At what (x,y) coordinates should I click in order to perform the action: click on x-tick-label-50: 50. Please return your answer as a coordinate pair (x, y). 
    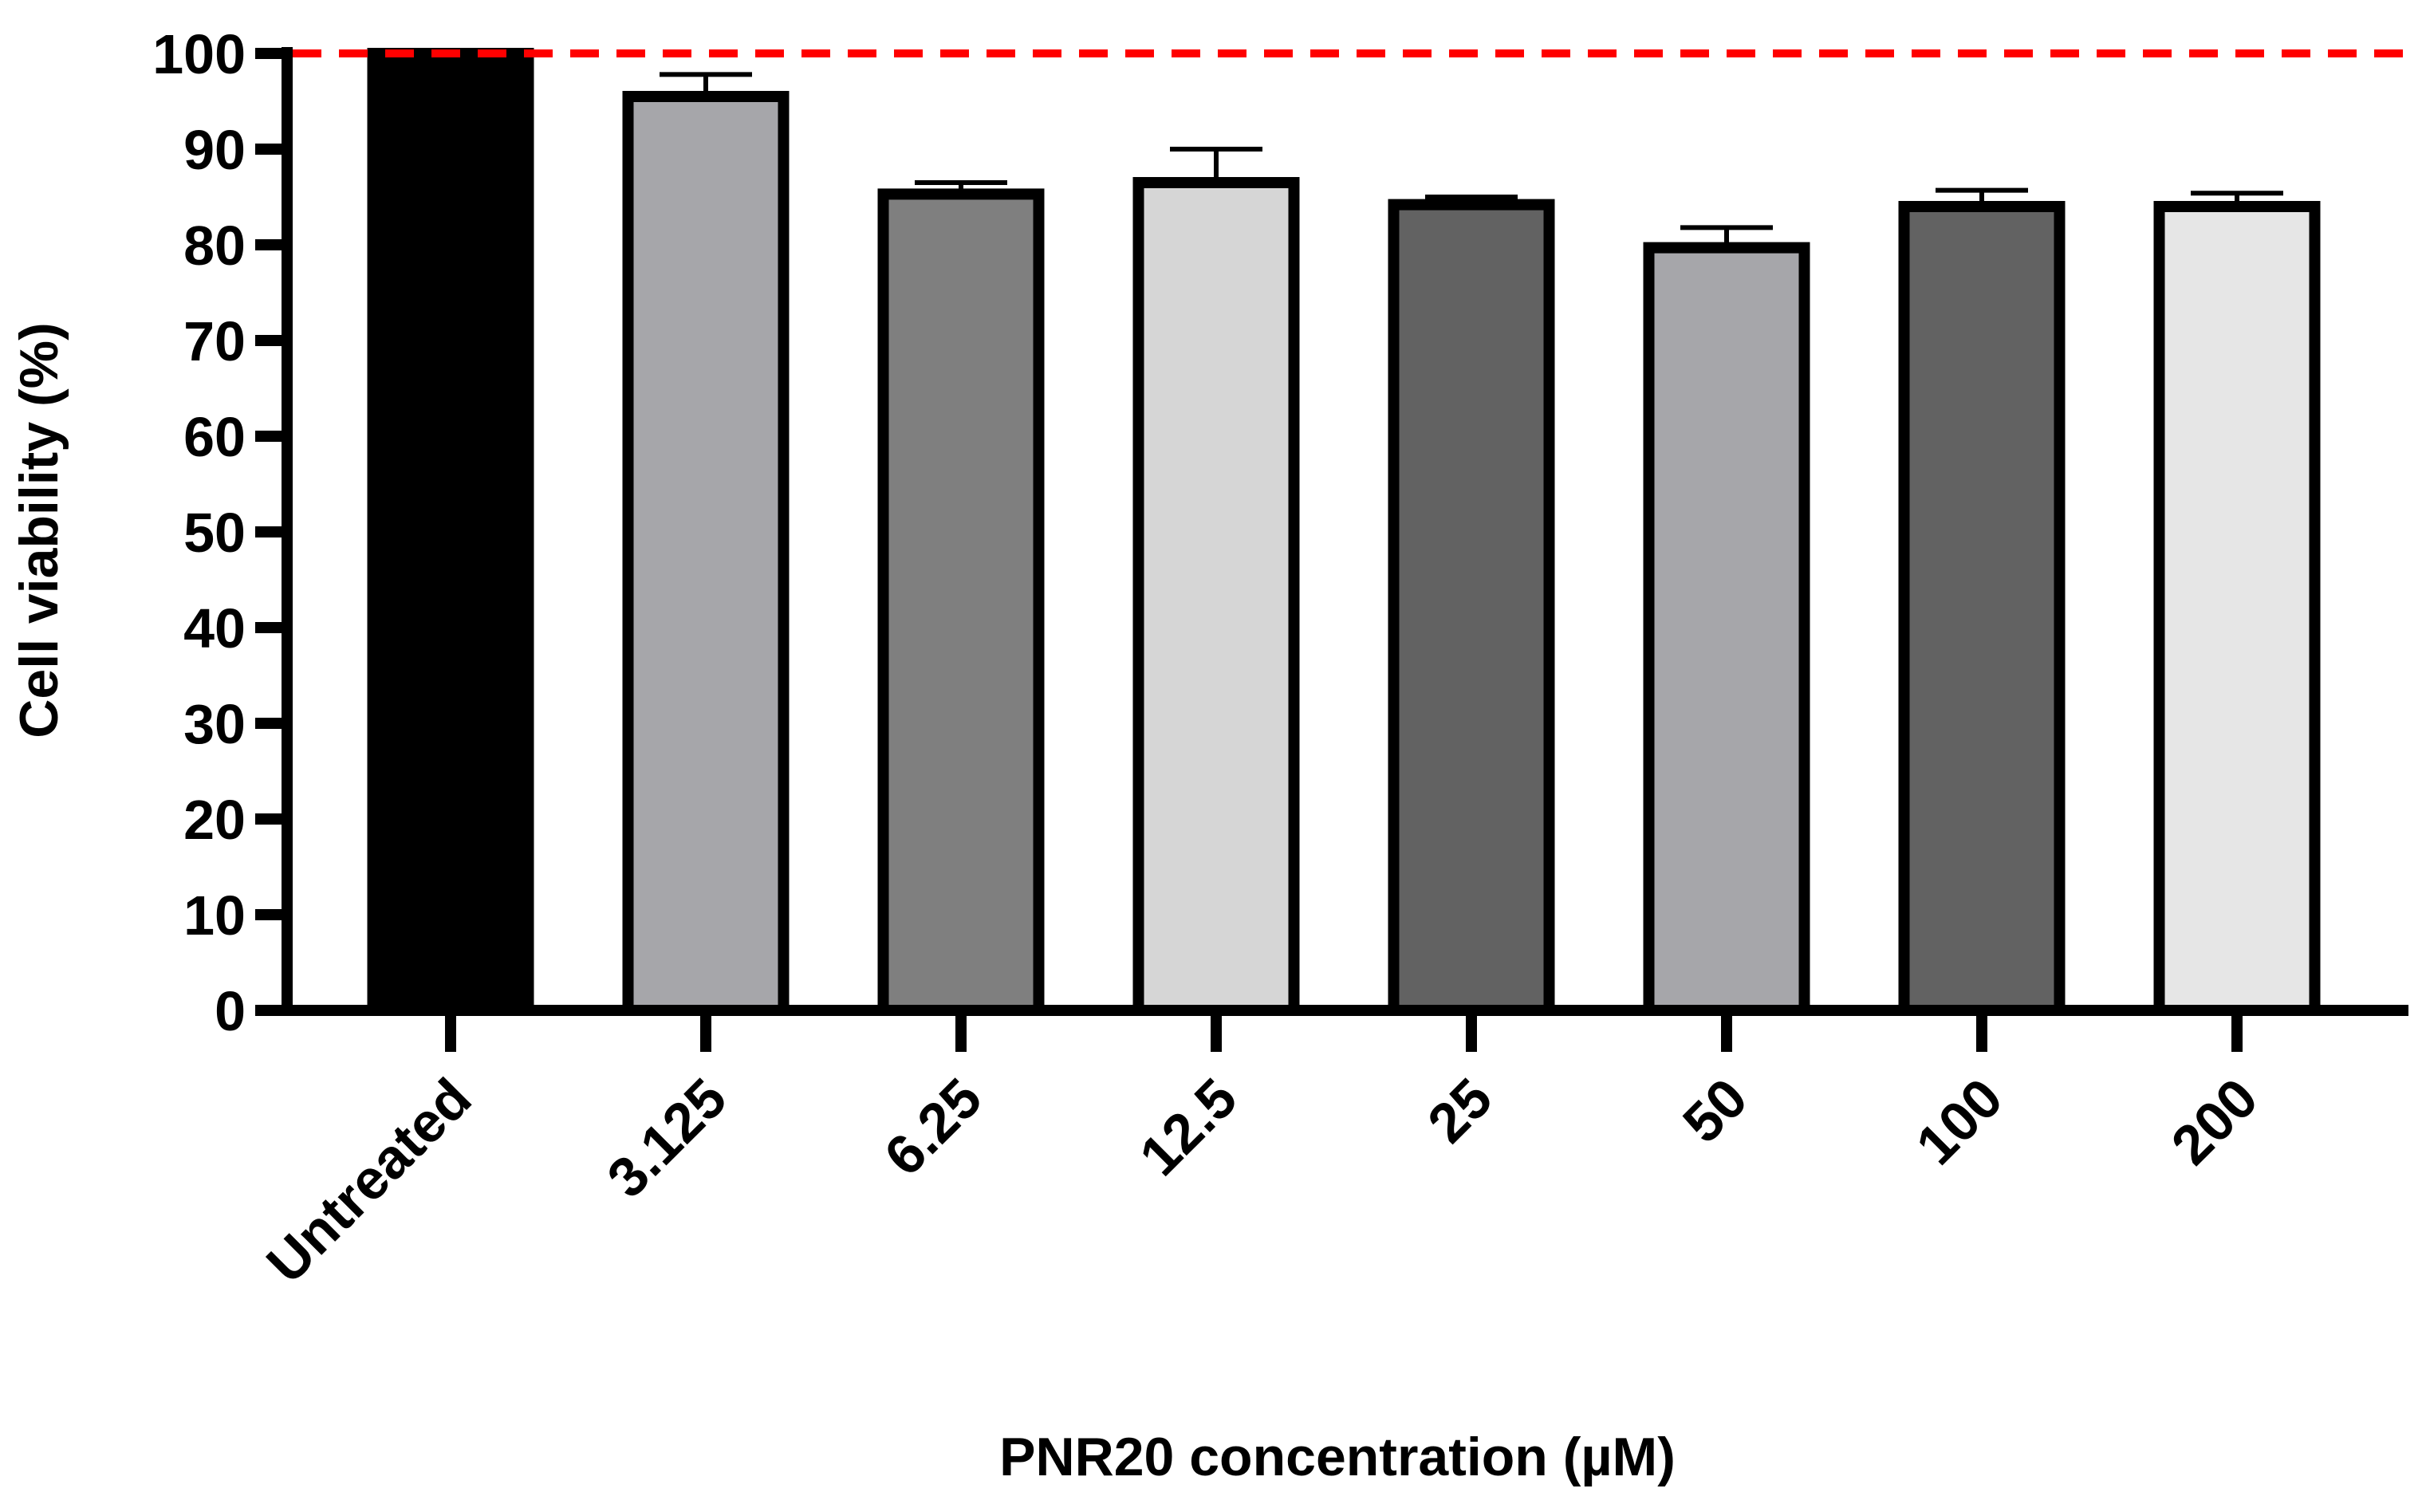
    Looking at the image, I should click on (1715, 1110).